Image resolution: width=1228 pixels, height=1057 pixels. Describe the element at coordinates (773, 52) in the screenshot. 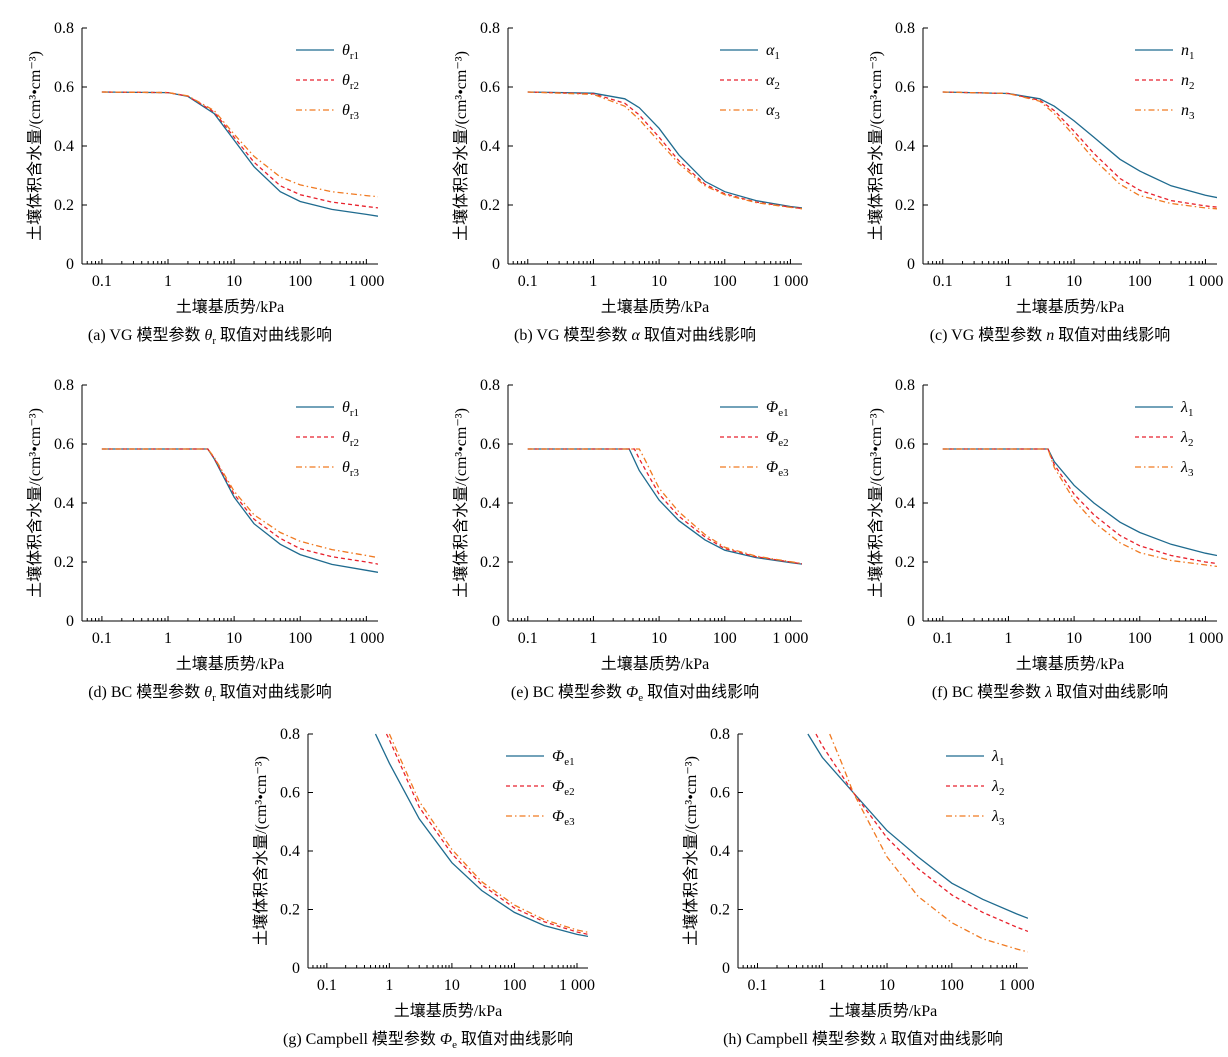

I see `legend-label-1: α1` at that location.